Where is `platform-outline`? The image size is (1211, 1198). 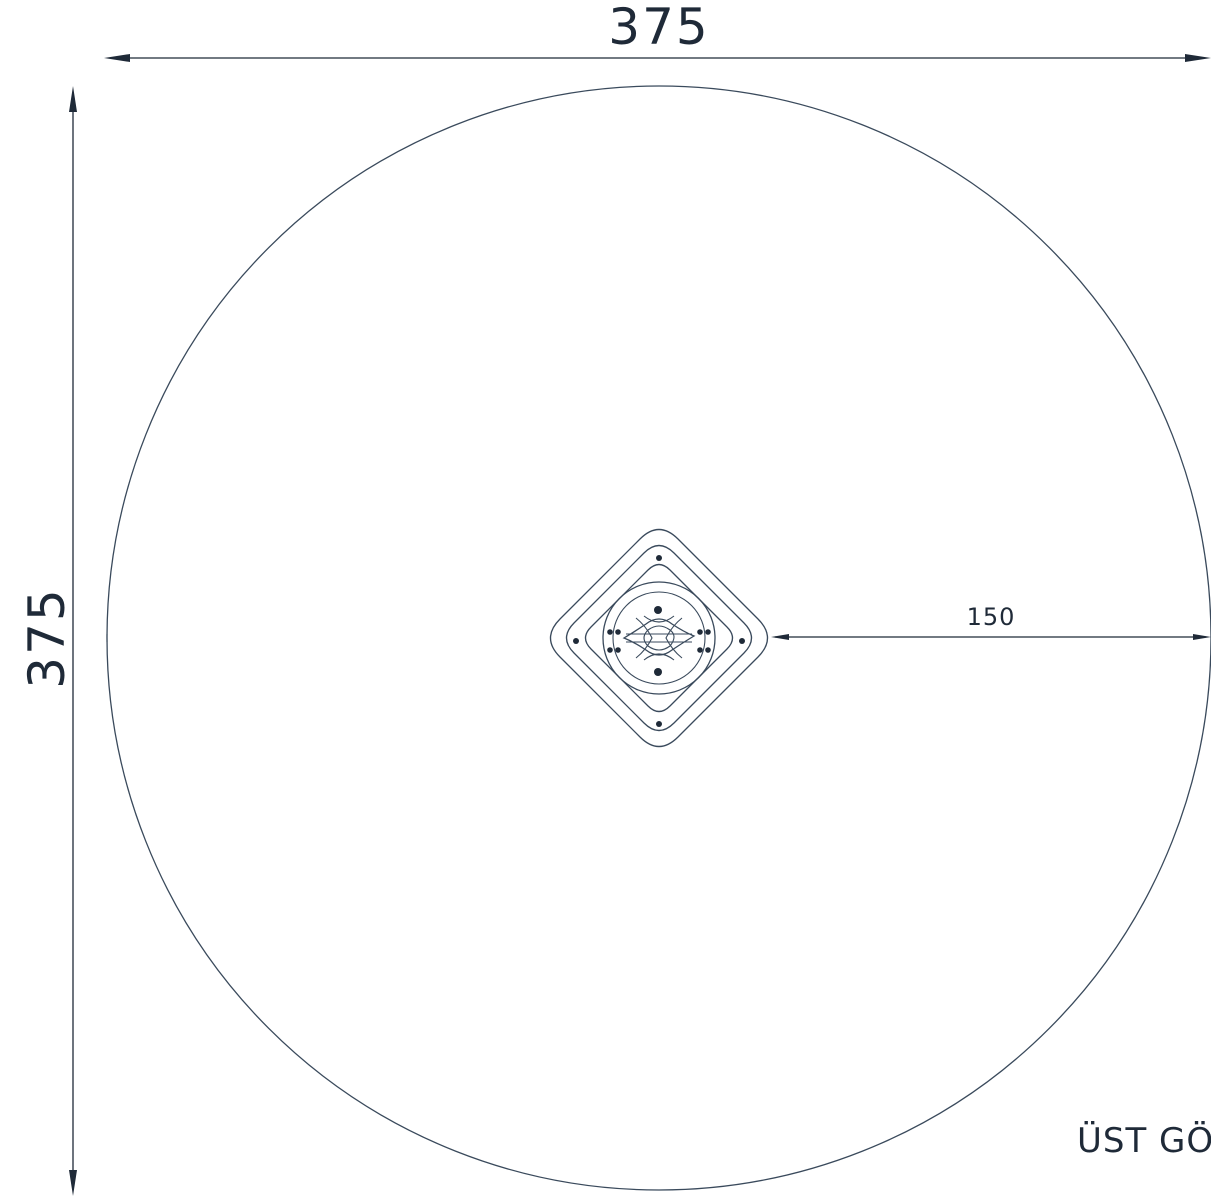
platform-outline is located at coordinates (659, 638).